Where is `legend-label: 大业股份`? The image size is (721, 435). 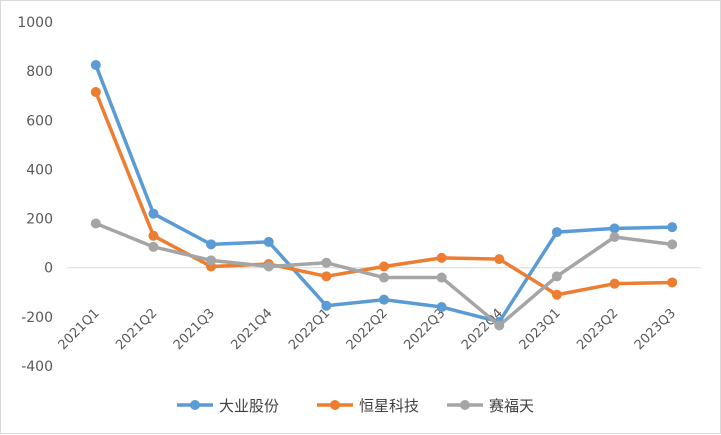
legend-label: 大业股份 is located at coordinates (249, 406).